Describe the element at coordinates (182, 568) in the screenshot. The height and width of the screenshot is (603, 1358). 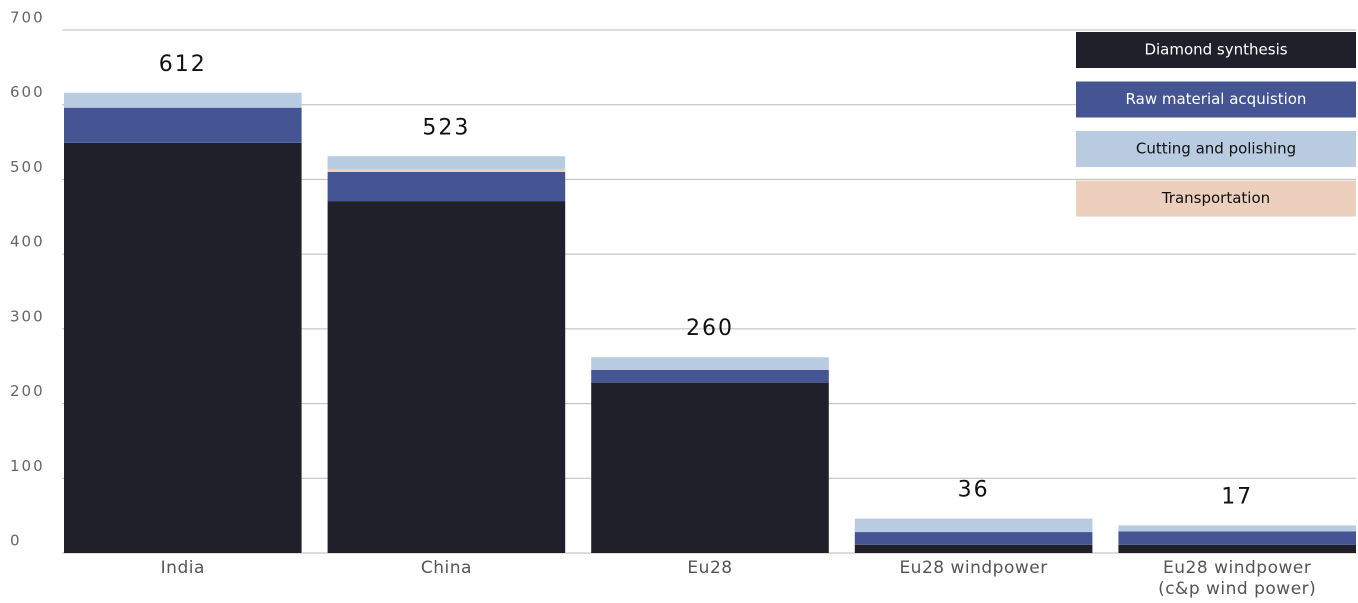
I see `x-tick-label: India` at that location.